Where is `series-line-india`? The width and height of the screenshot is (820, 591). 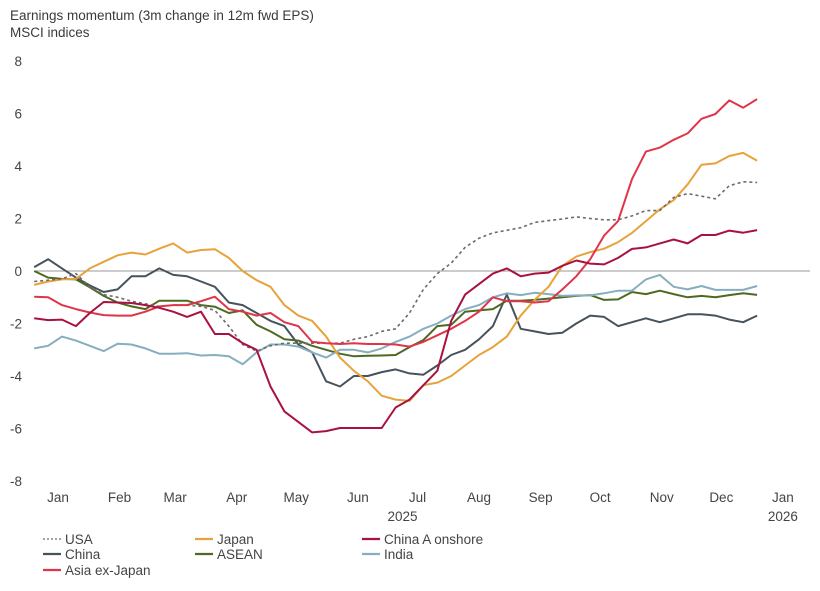
series-line-india is located at coordinates (396, 319).